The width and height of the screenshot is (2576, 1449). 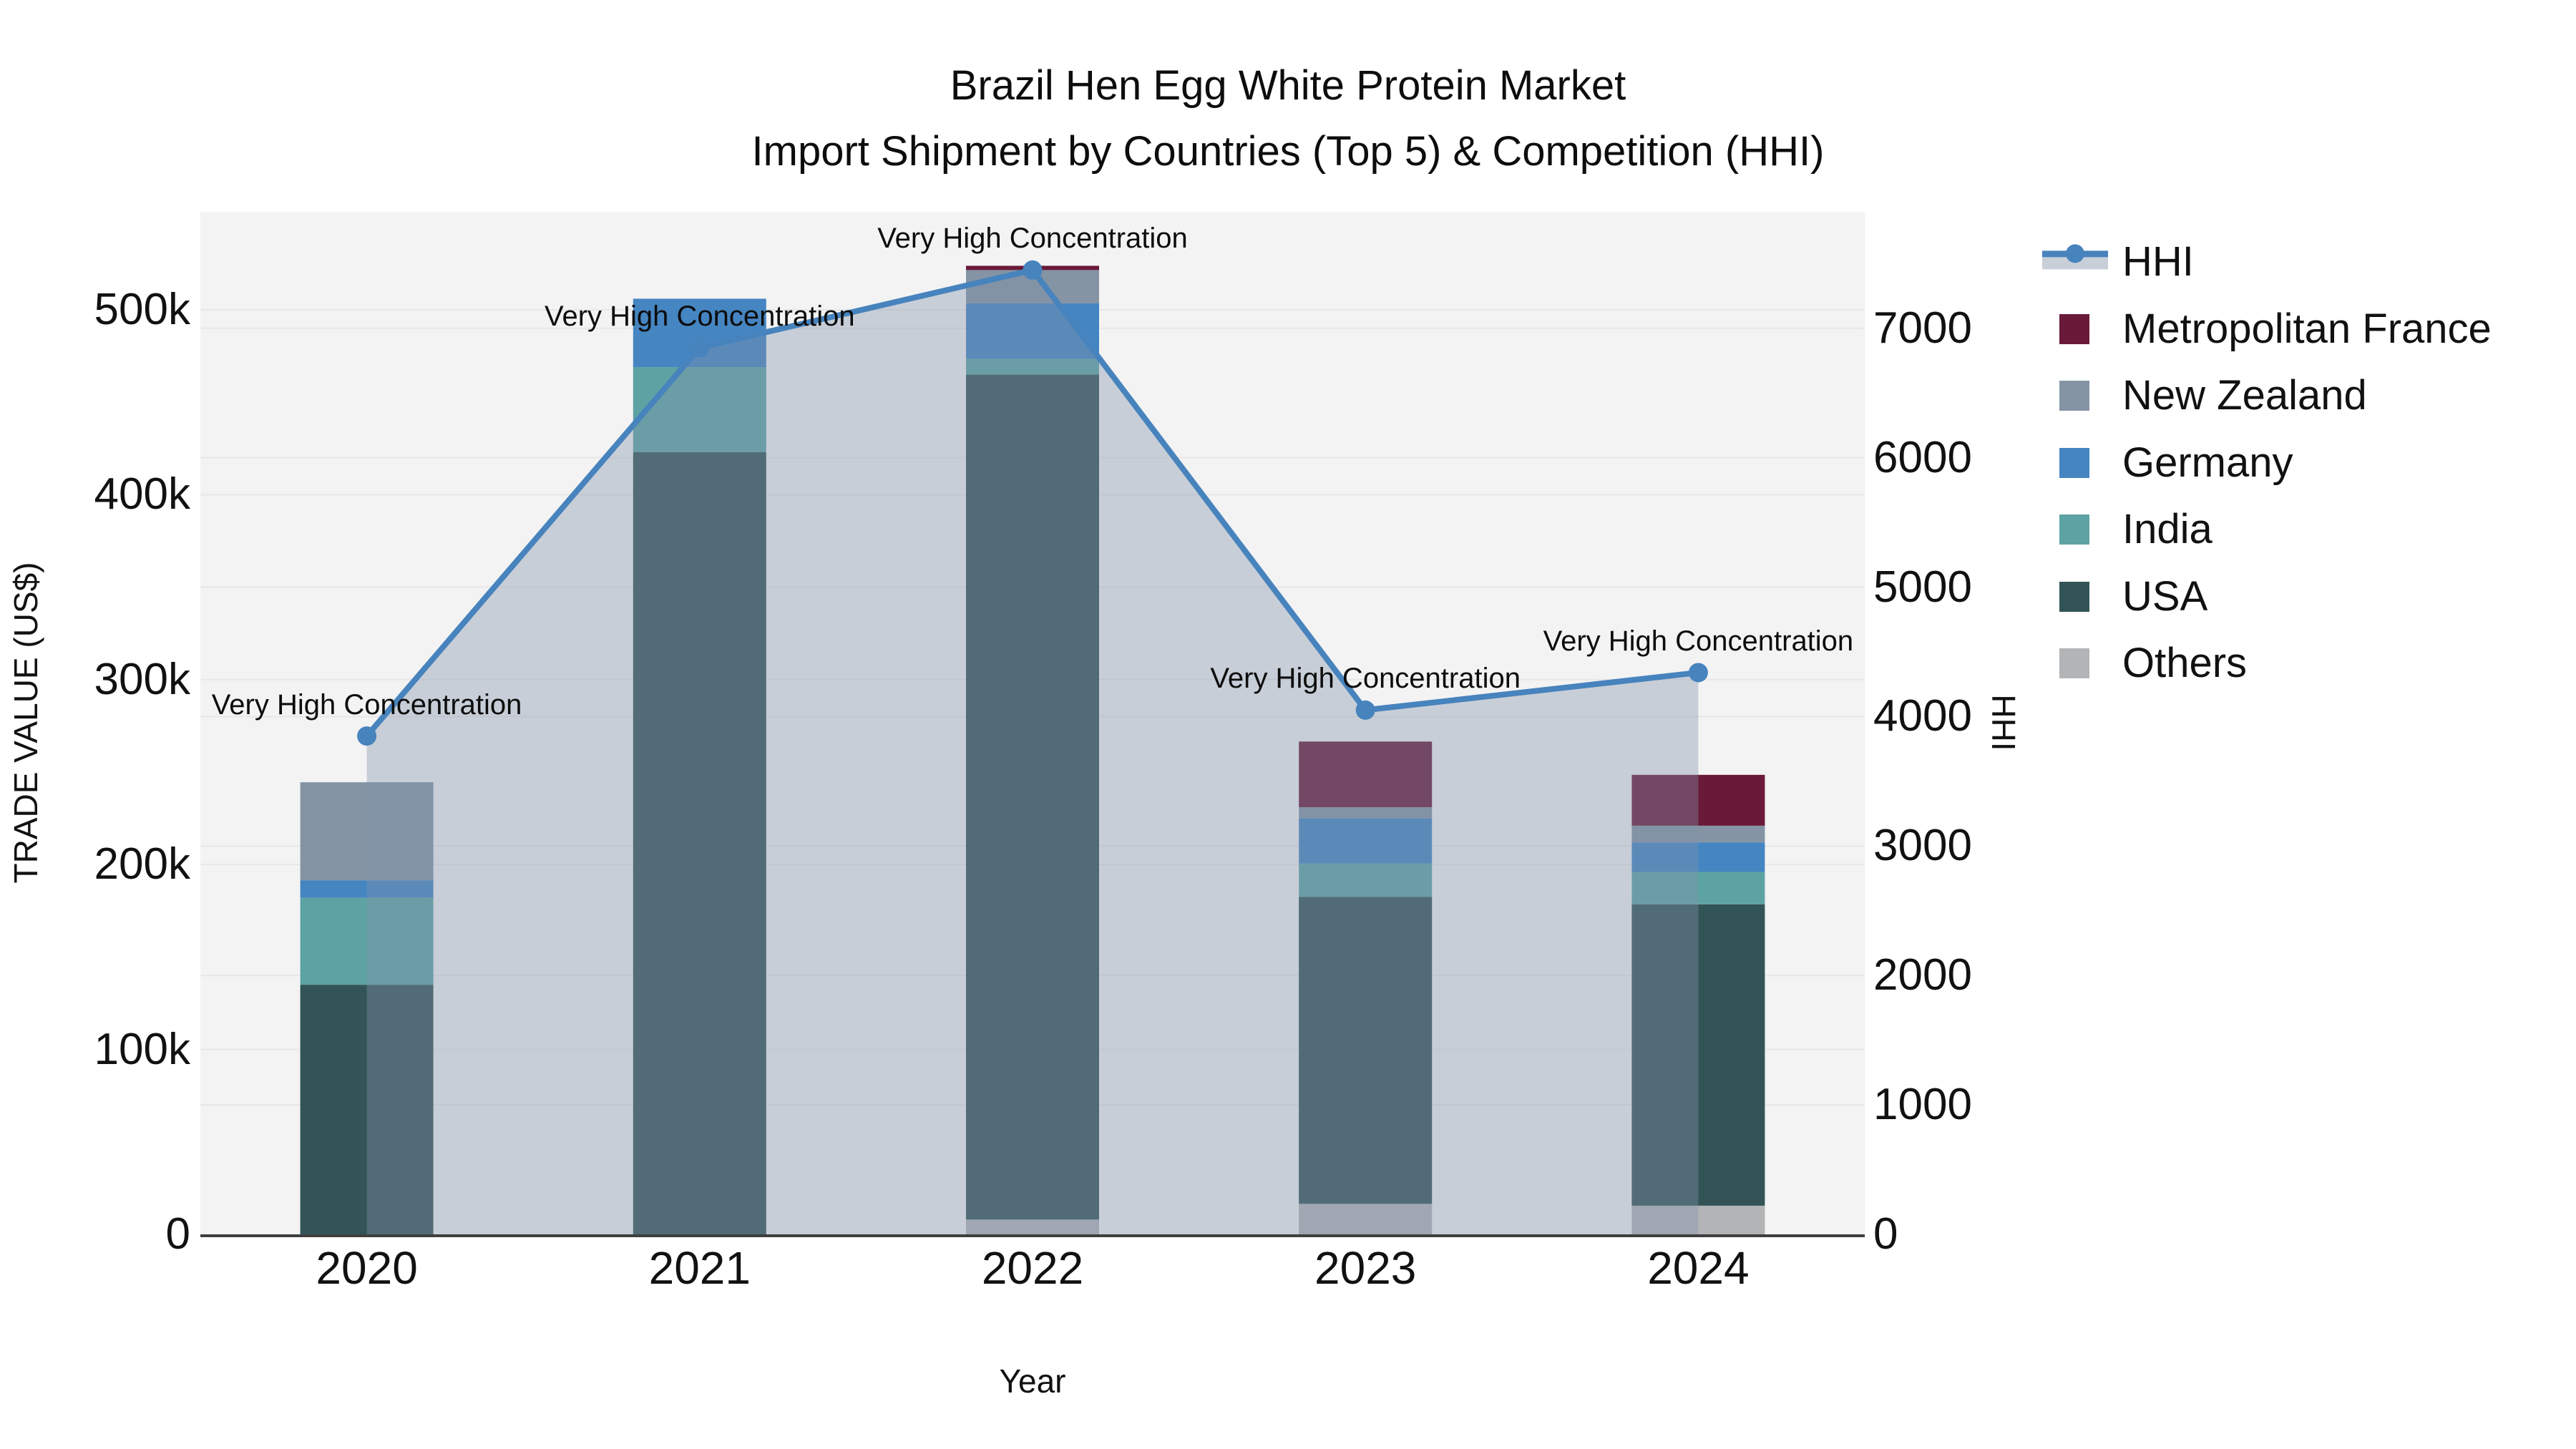 I want to click on x-tick-2020: 2020, so click(x=367, y=1268).